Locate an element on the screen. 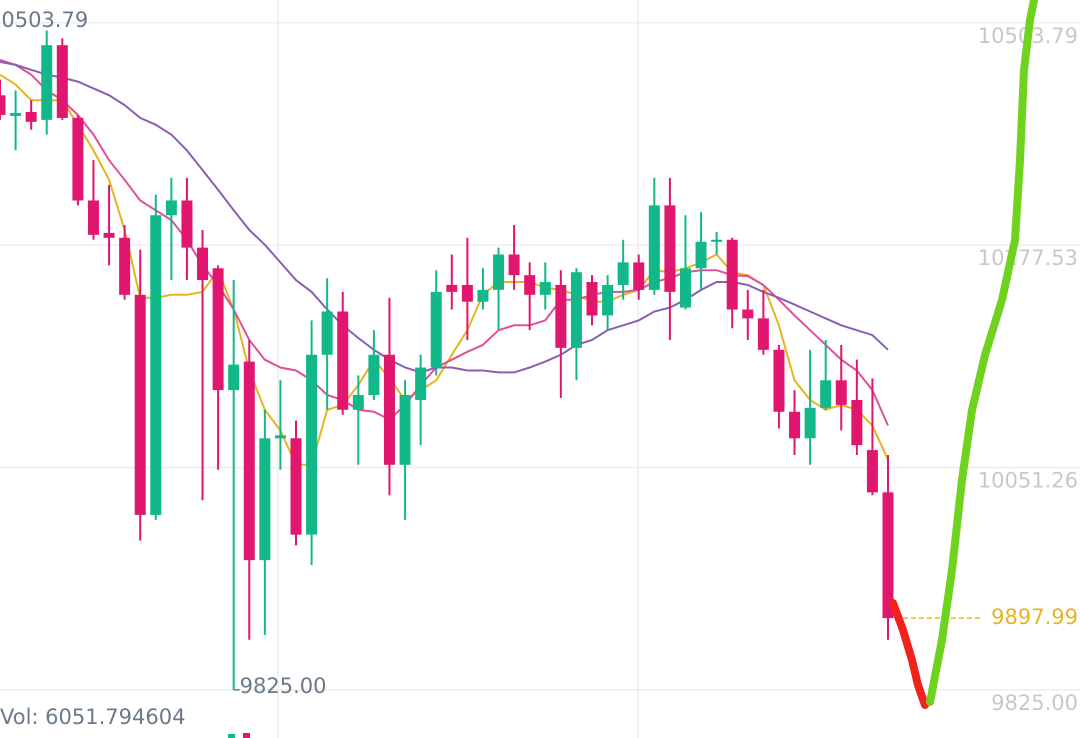  last-price-label: 9897.99 is located at coordinates (1034, 617).